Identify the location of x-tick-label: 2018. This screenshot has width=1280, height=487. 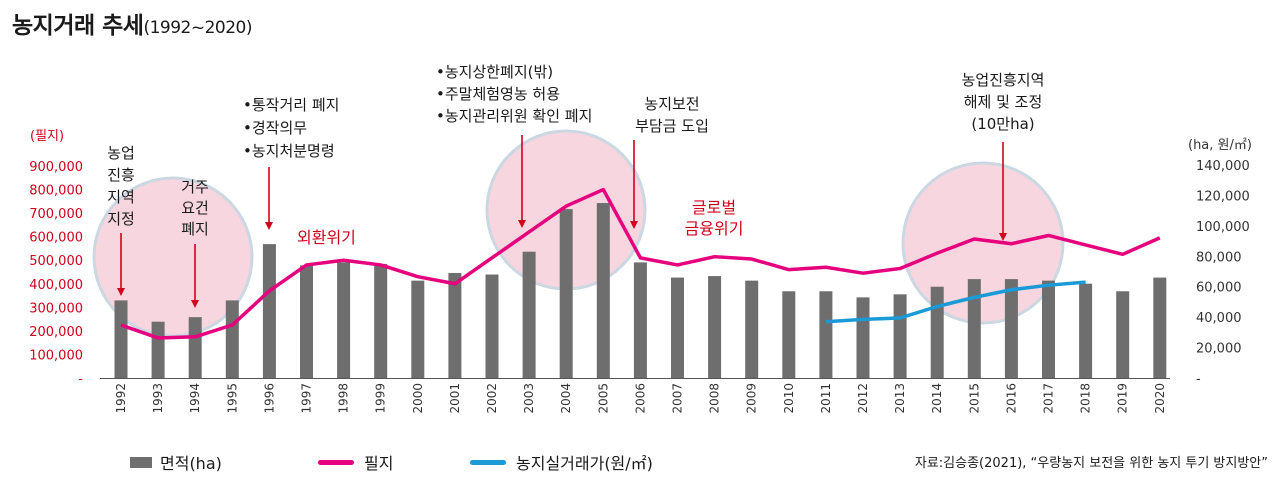
(1086, 398).